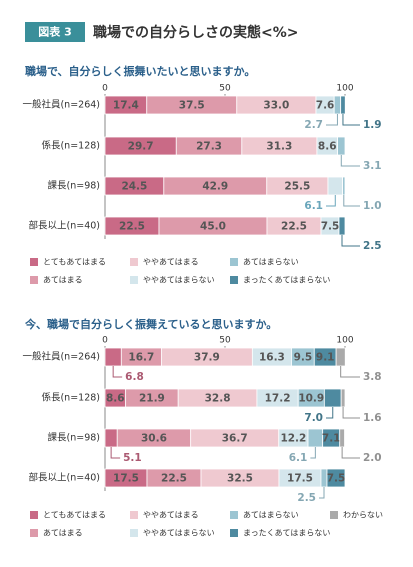  What do you see at coordinates (196, 32) in the screenshot?
I see `figure-title: 職場での自分らしさの実態<%>` at bounding box center [196, 32].